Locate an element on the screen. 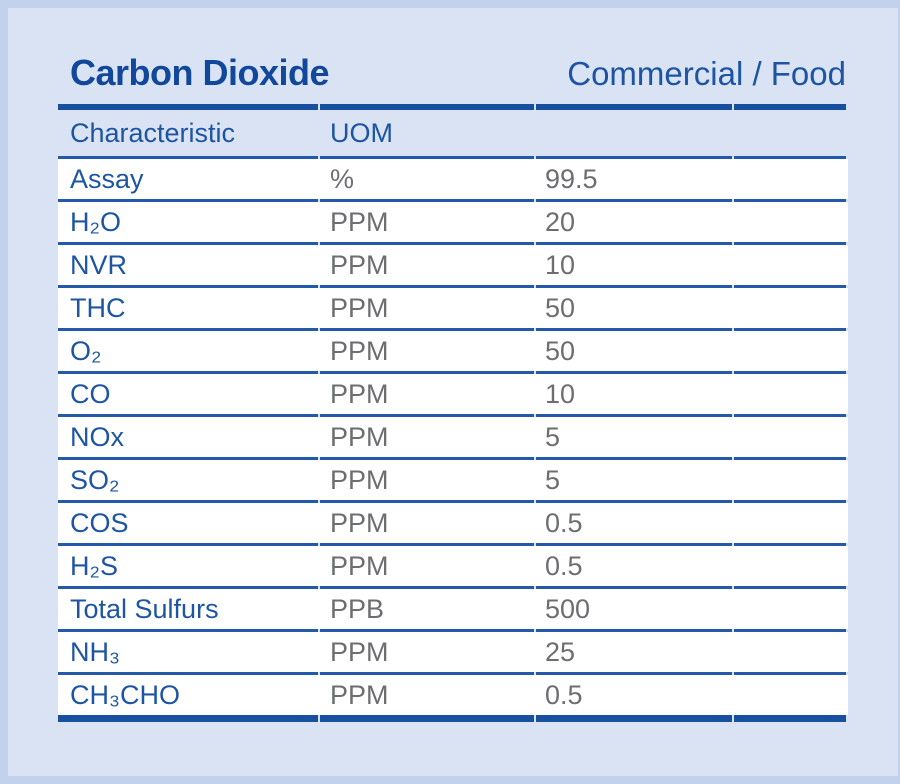 This screenshot has height=784, width=900. header-rule is located at coordinates (453, 107).